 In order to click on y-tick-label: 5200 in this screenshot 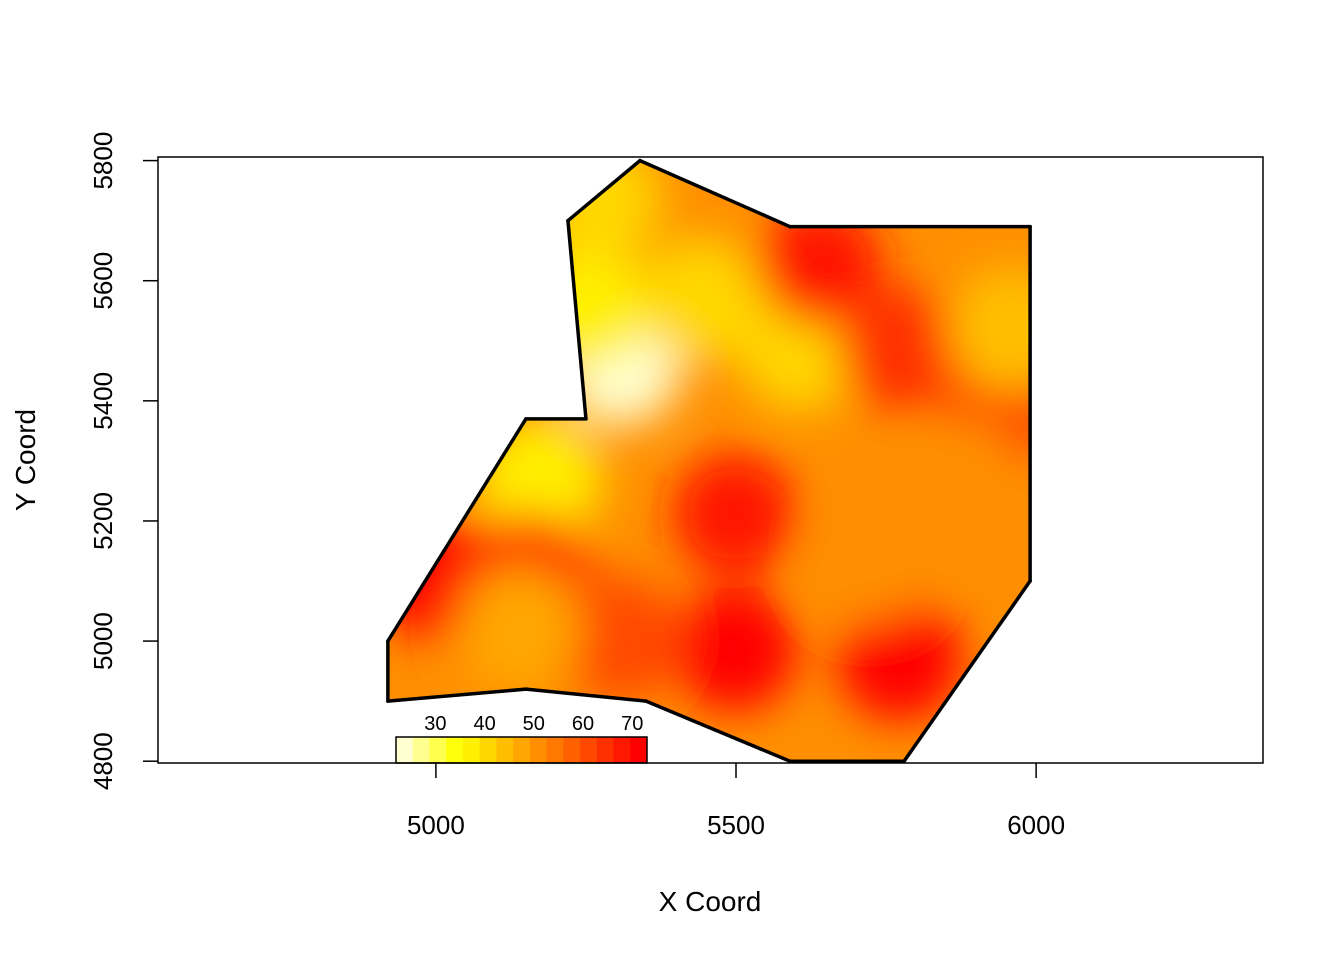, I will do `click(103, 521)`.